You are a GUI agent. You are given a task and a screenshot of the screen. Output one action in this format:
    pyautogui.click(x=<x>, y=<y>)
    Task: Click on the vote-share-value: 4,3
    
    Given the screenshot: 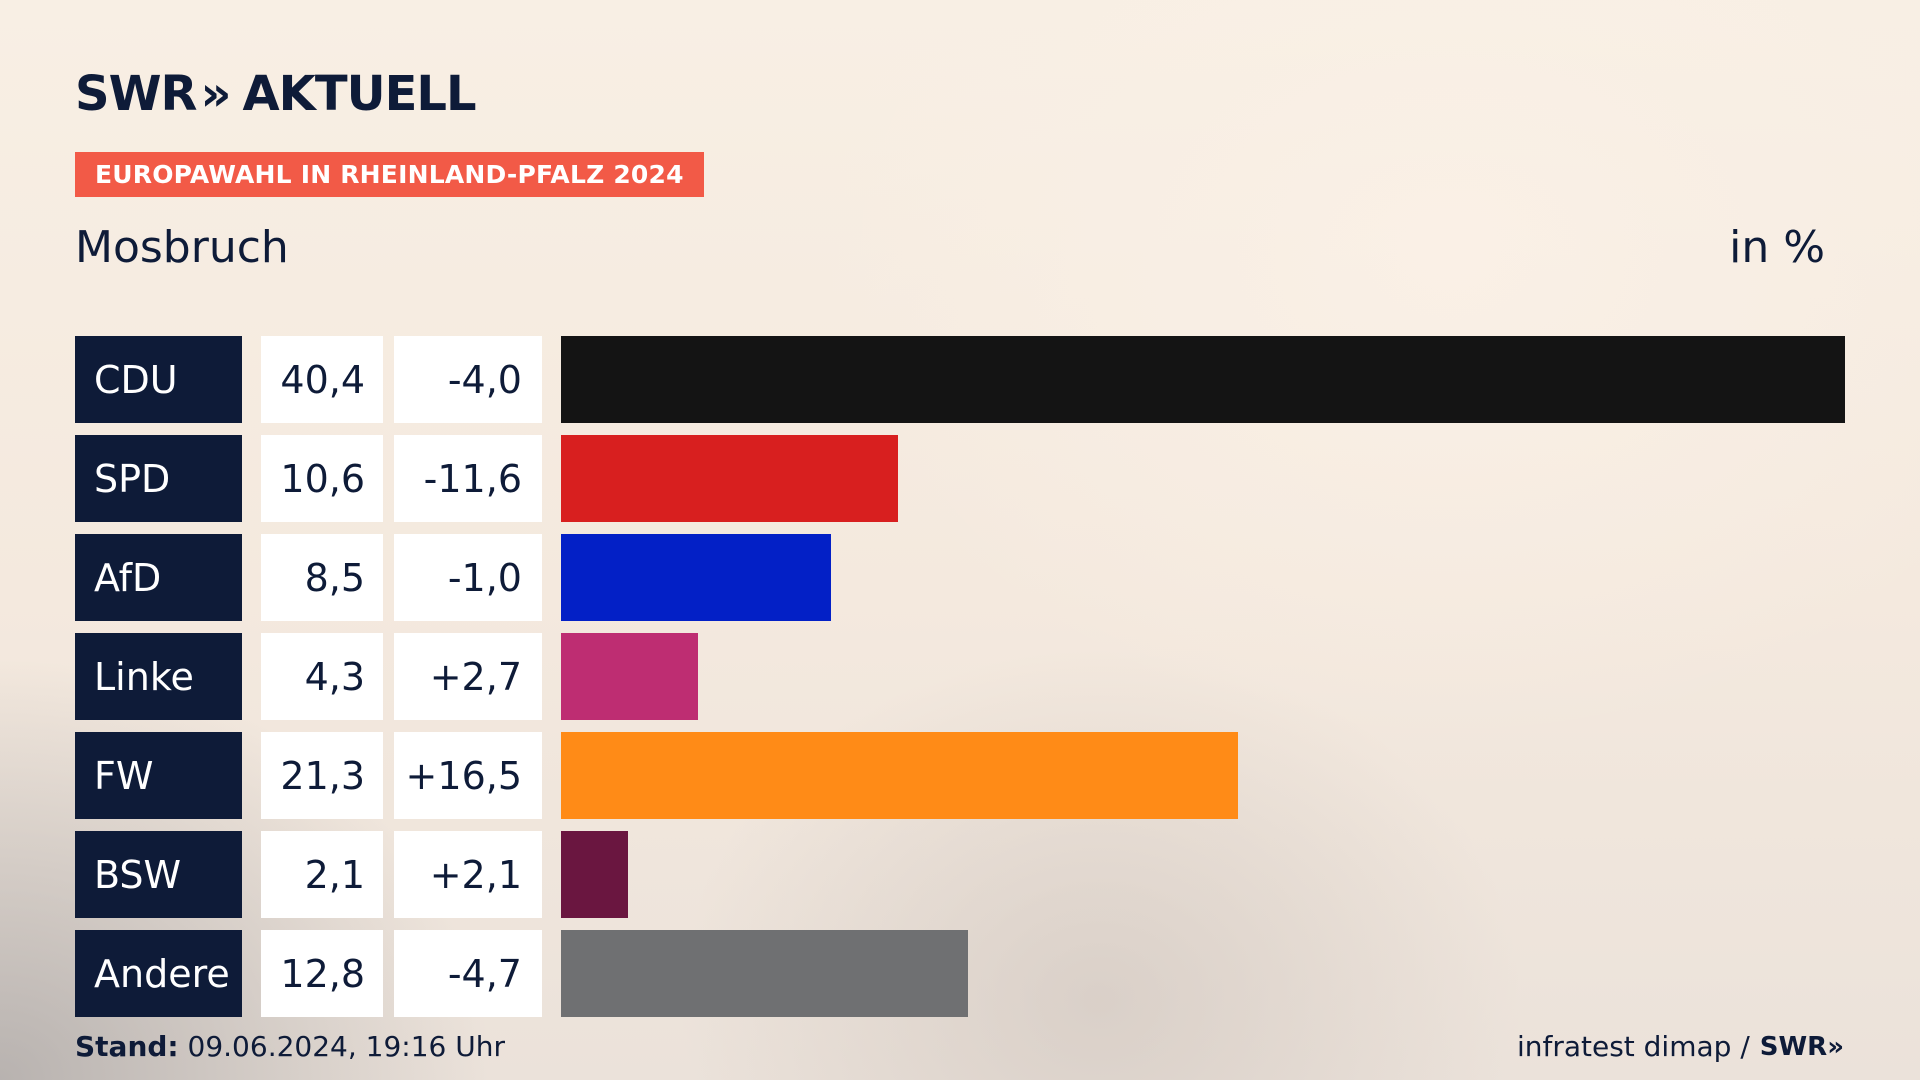 What is the action you would take?
    pyautogui.click(x=322, y=676)
    